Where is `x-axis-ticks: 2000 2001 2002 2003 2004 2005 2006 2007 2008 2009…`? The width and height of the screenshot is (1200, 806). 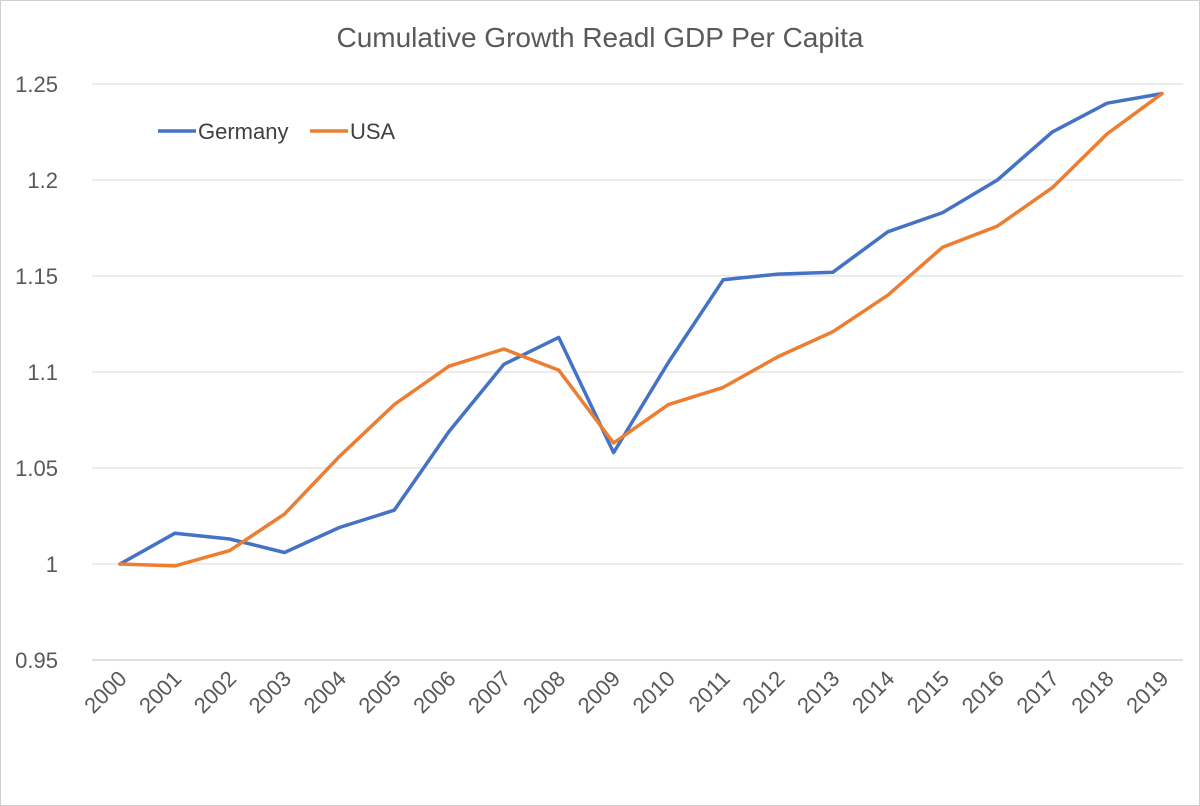
x-axis-ticks: 2000 2001 2002 2003 2004 2005 2006 2007 2008 2009… is located at coordinates (626, 692).